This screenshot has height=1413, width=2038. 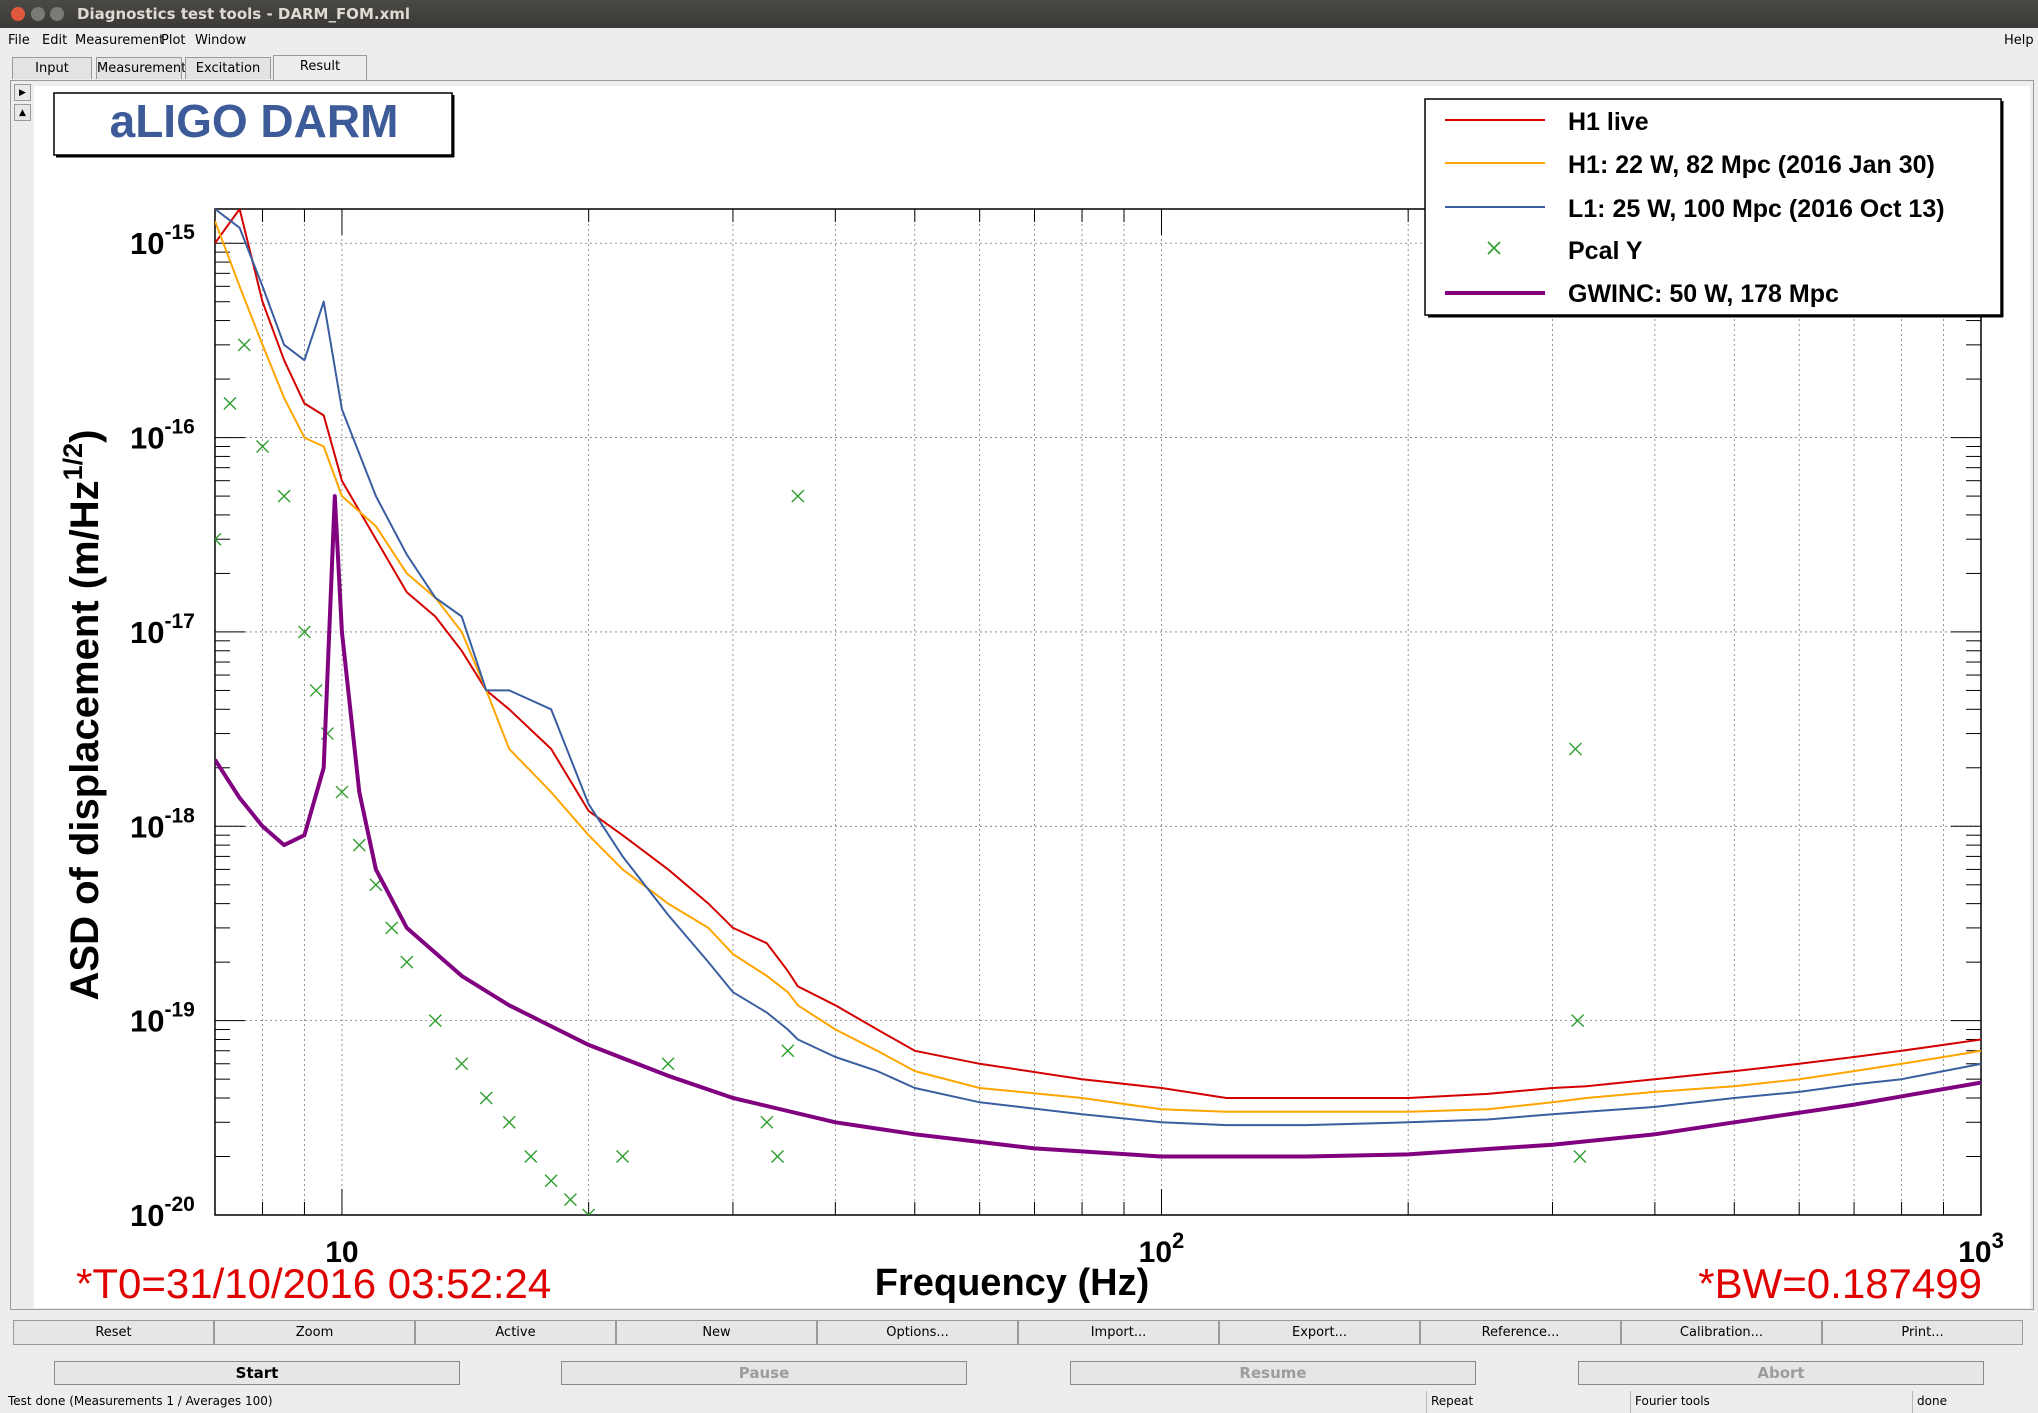 I want to click on reset-button: Reset, so click(x=113, y=1332).